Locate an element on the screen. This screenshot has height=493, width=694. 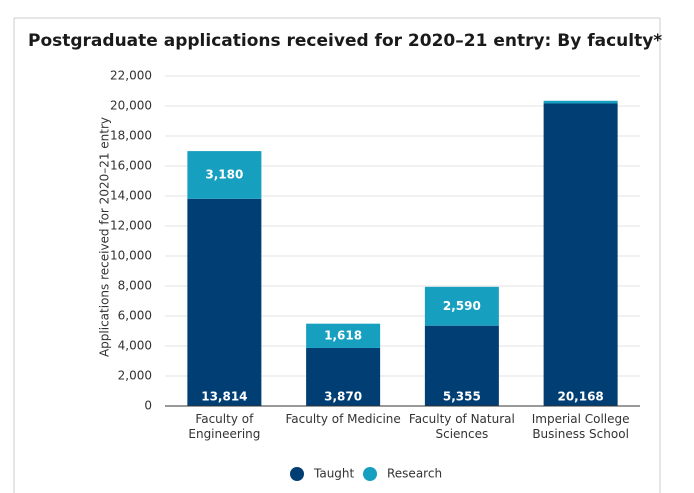
x-tick-label: Faculty of Medicine is located at coordinates (343, 419).